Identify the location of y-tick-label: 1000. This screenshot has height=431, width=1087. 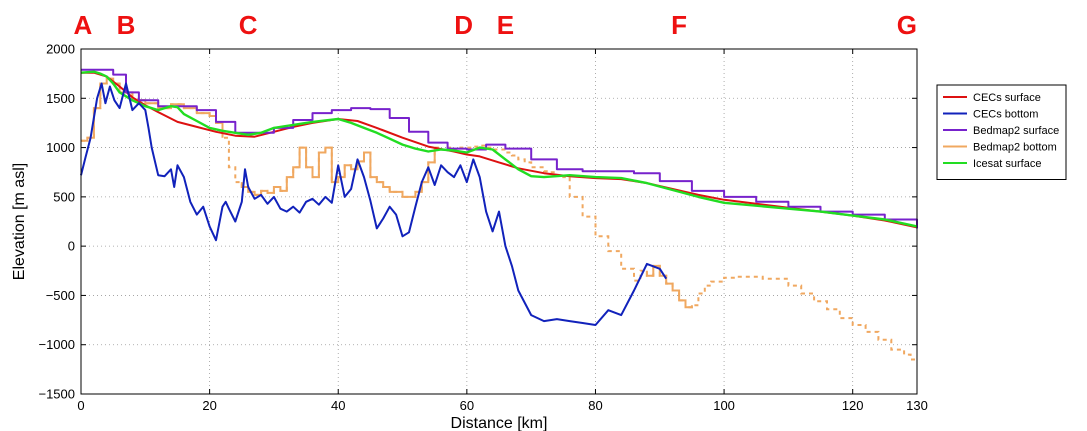
(60, 147).